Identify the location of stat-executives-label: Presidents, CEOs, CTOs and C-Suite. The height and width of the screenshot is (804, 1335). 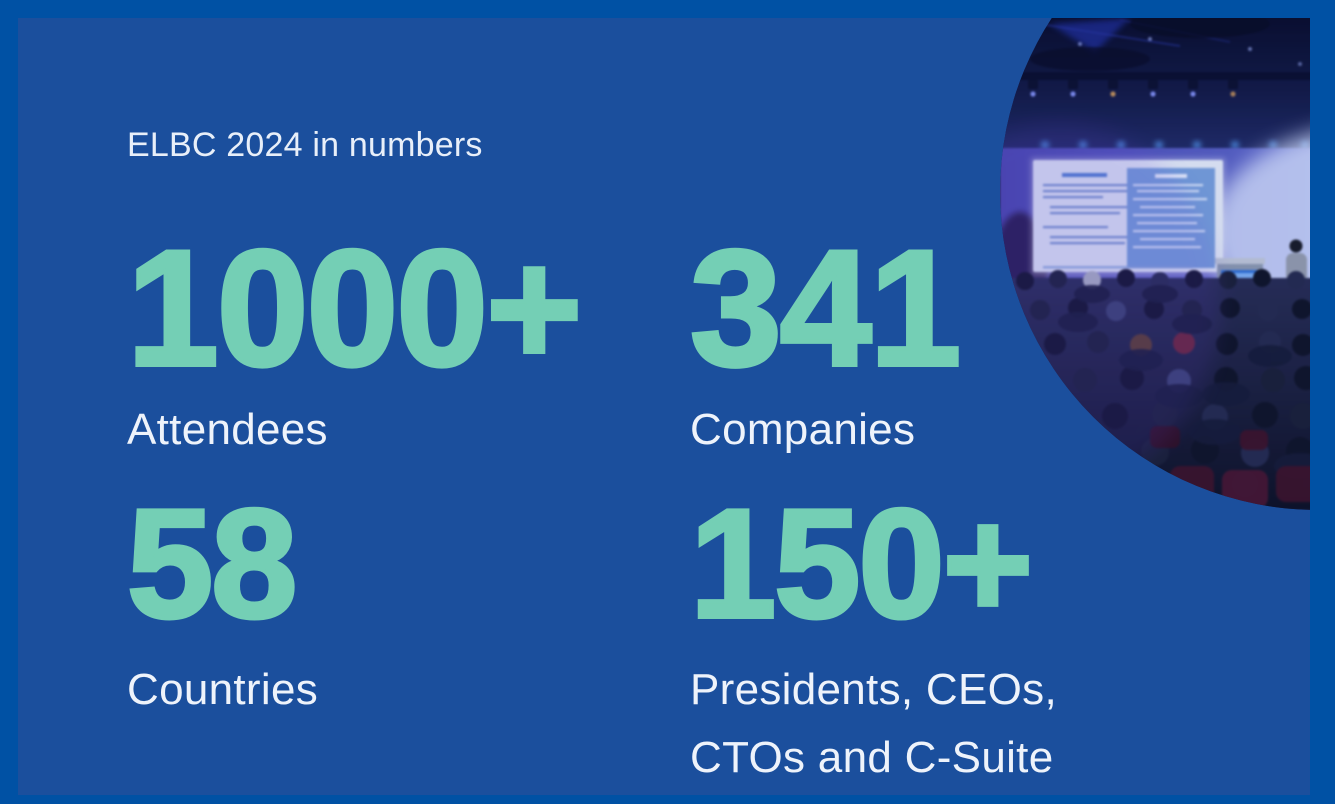
(990, 724).